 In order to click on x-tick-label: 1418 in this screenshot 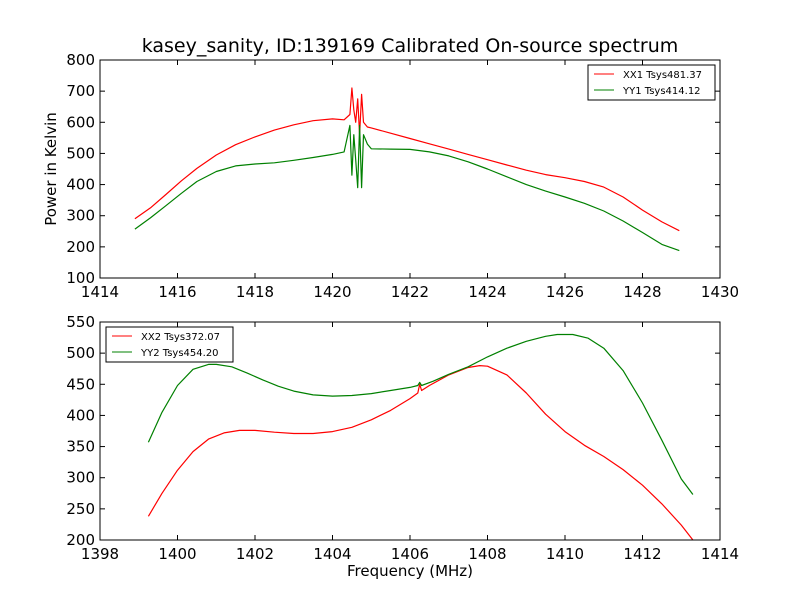, I will do `click(255, 292)`.